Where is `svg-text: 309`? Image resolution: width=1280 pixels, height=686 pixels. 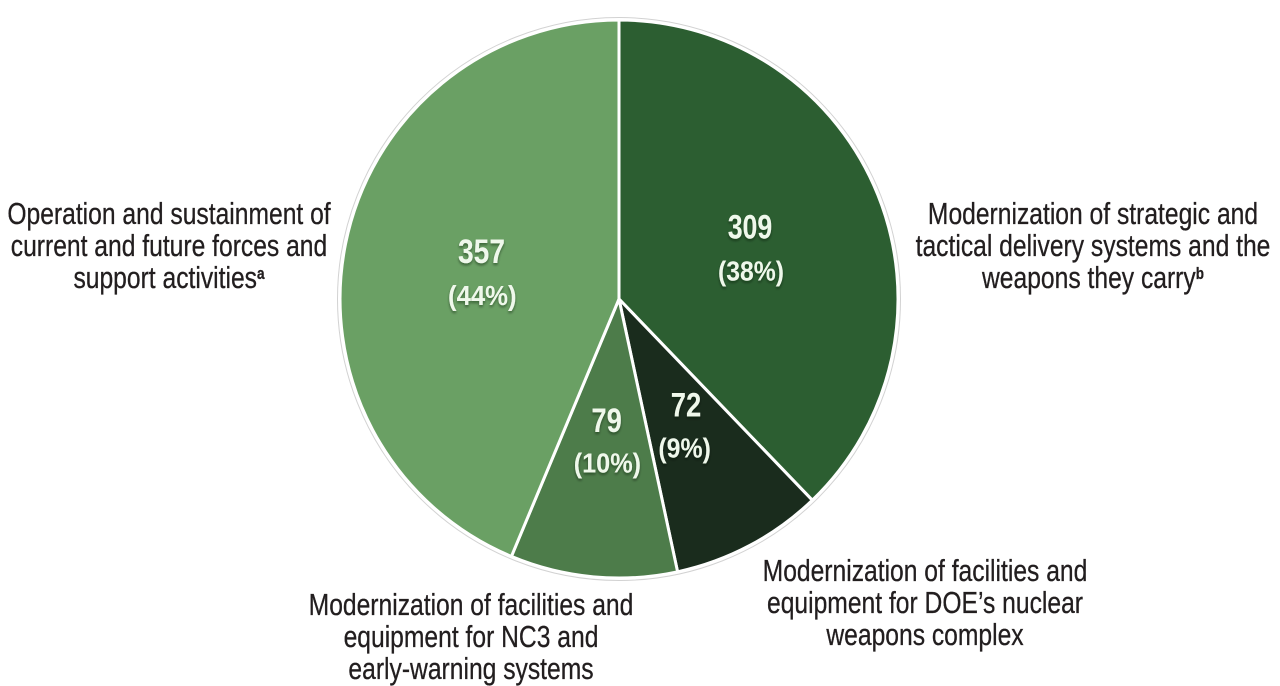 svg-text: 309 is located at coordinates (750, 228).